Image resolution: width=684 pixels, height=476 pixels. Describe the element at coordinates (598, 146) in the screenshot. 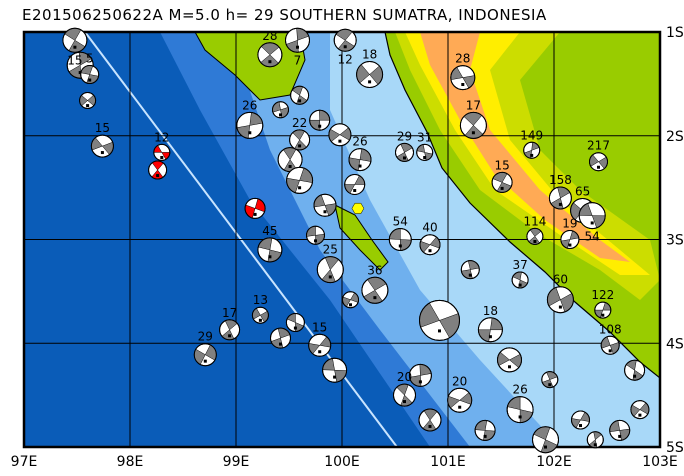

I see `depth-label: 217` at that location.